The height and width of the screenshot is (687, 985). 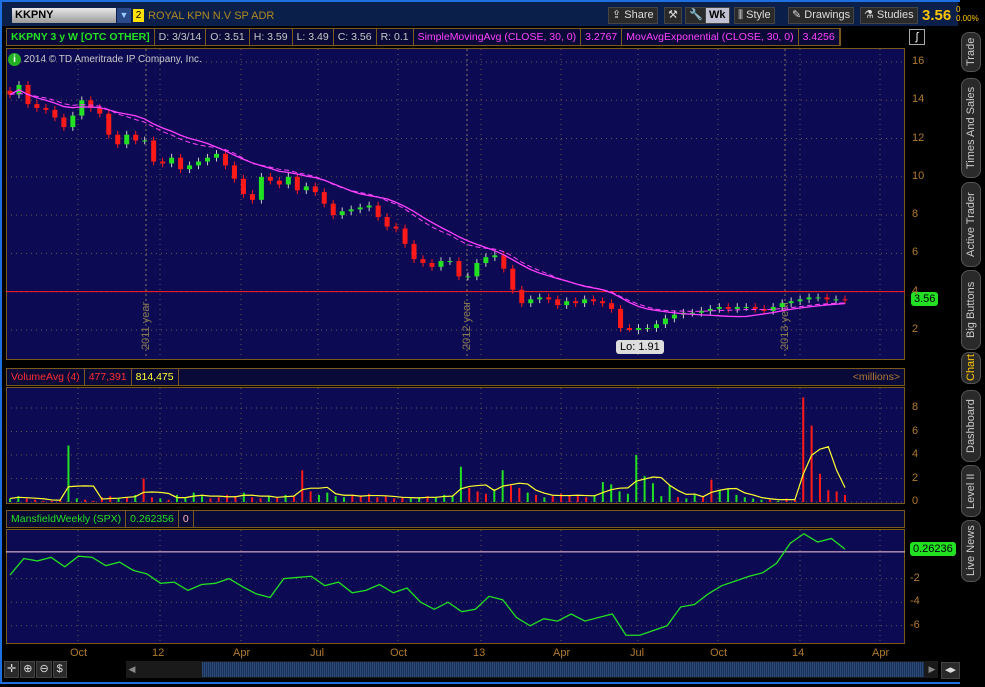 I want to click on horizontal-scrollbar: ◀ ▶, so click(x=532, y=669).